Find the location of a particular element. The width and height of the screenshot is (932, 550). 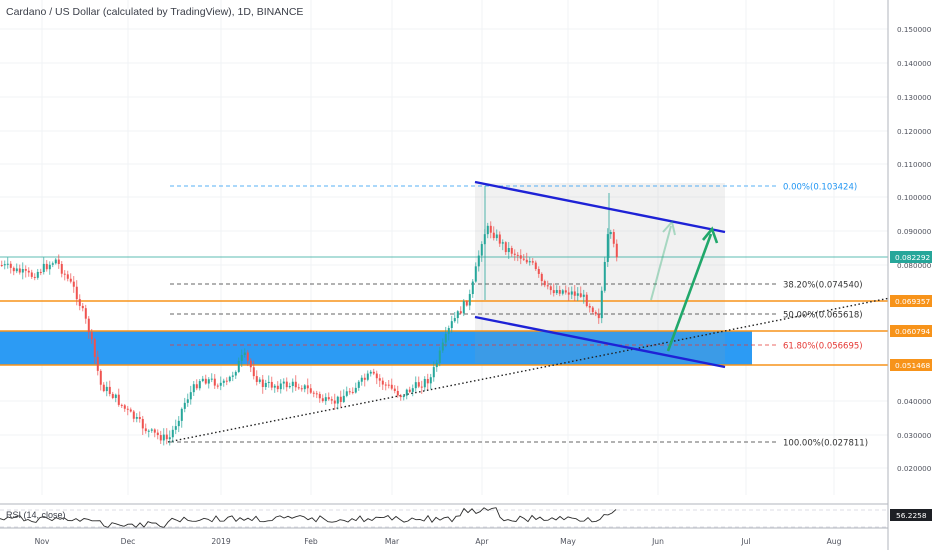

arrow-head is located at coordinates (710, 235).